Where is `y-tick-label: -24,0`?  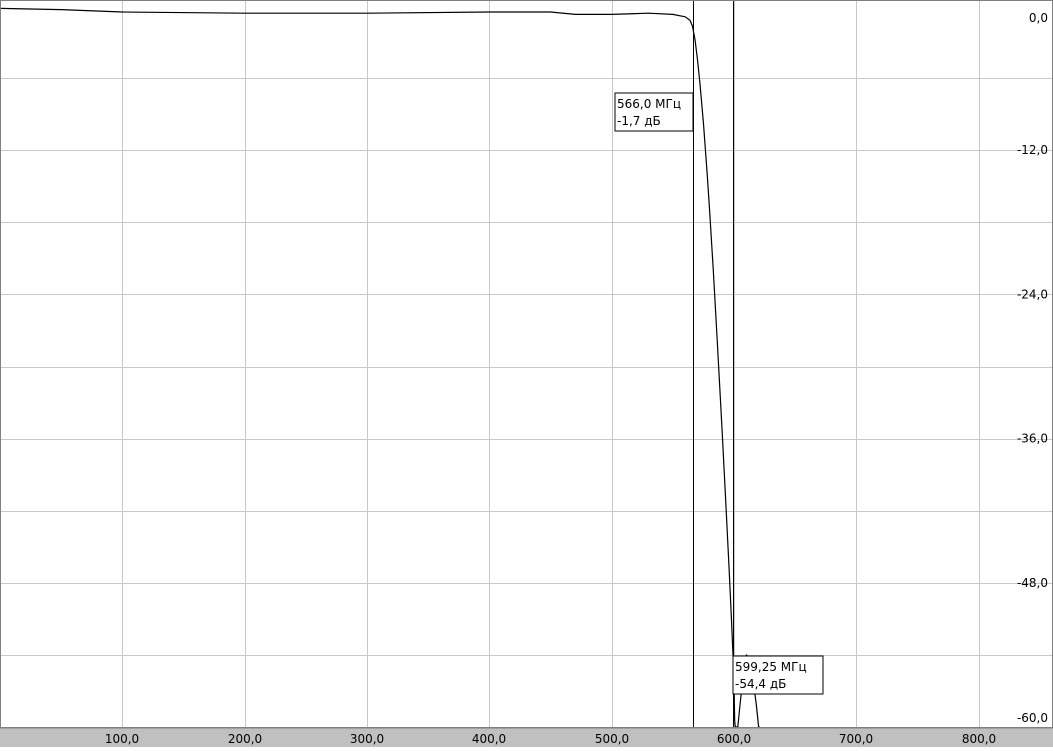 y-tick-label: -24,0 is located at coordinates (1032, 294).